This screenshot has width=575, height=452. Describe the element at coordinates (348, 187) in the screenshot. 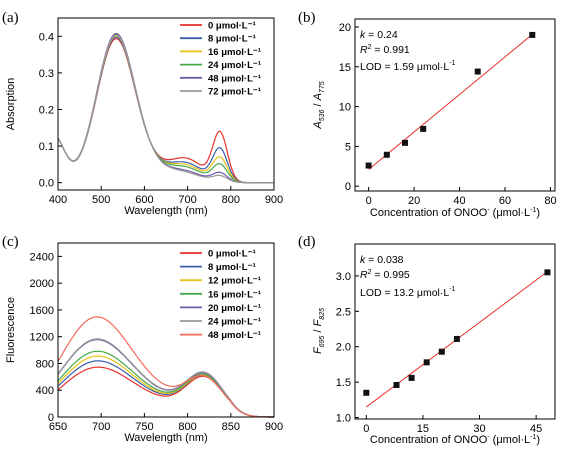

I see `ratio-a-y-tick-label: 0` at that location.